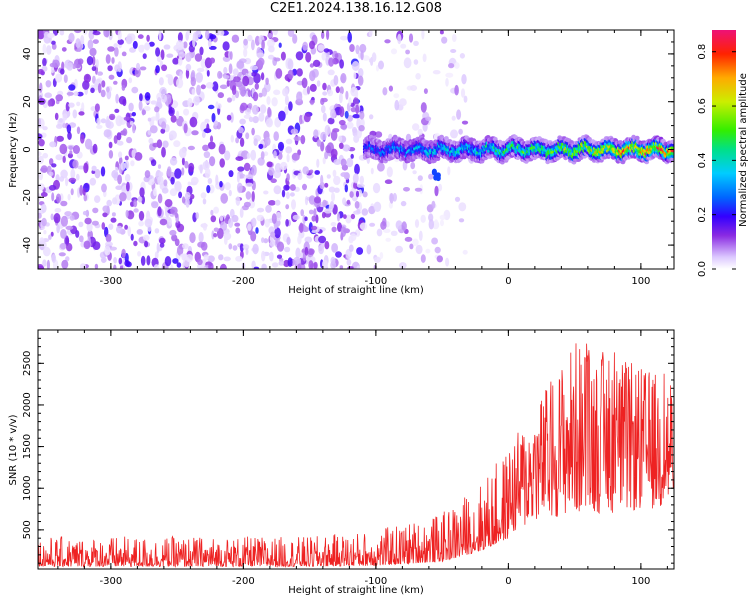 The width and height of the screenshot is (750, 600). Describe the element at coordinates (243, 281) in the screenshot. I see `x-tick-label: -200` at that location.